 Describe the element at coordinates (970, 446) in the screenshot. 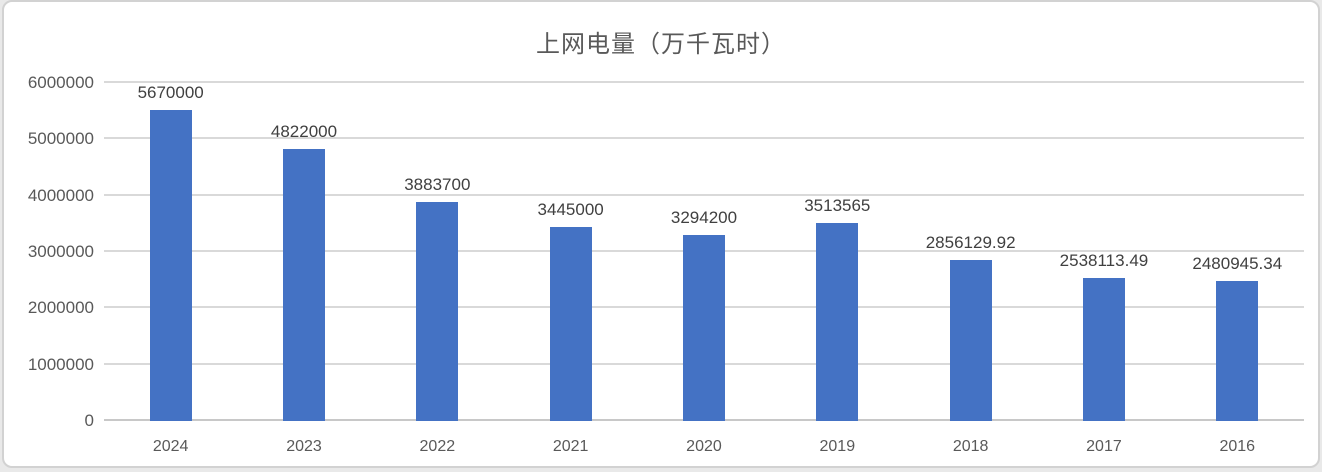

I see `x-axis-tick-label: 2018` at that location.